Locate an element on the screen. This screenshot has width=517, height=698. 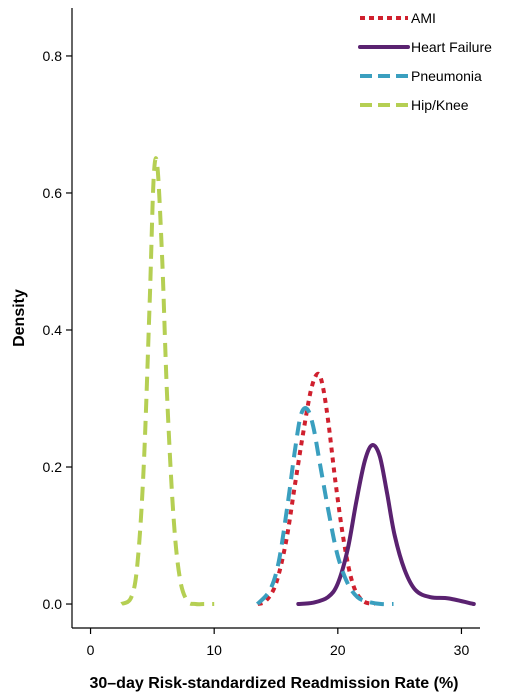
legend-item-heart-failure: Heart Failure is located at coordinates (425, 47).